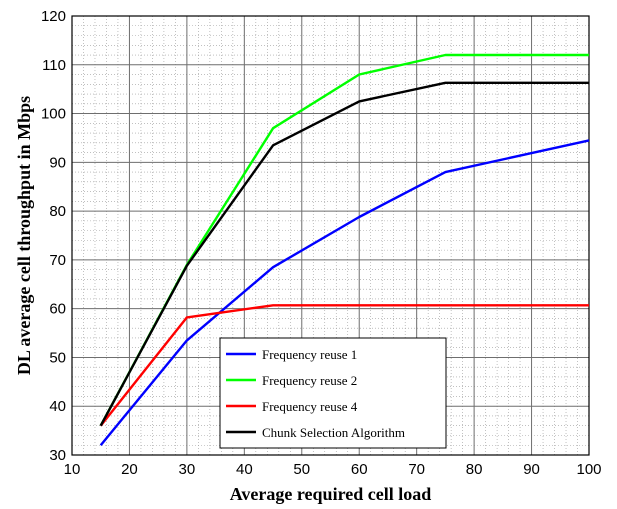 This screenshot has width=617, height=509. I want to click on y-tick-label: 100, so click(53, 114).